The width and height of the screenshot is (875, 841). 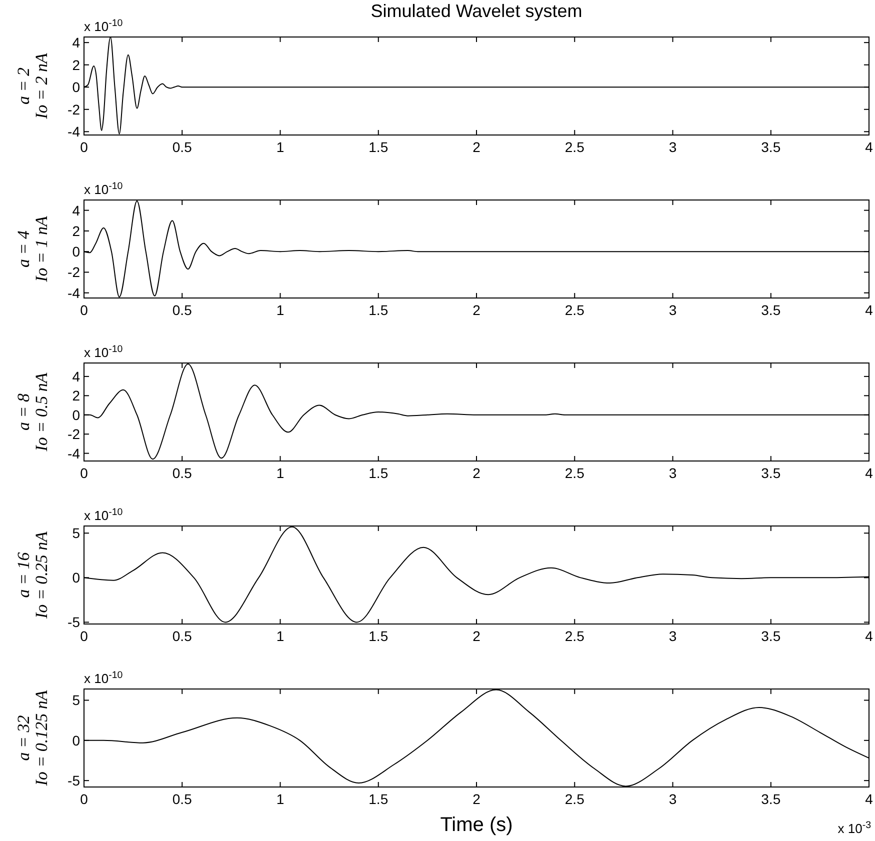 I want to click on y-axis-title: a = 16 Io = 0.25 nA, so click(x=32, y=575).